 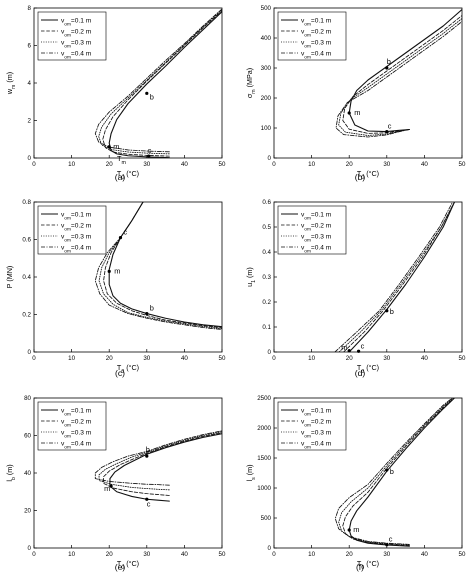 What do you see at coordinates (266, 327) in the screenshot?
I see `y-tick-label: 0.1` at bounding box center [266, 327].